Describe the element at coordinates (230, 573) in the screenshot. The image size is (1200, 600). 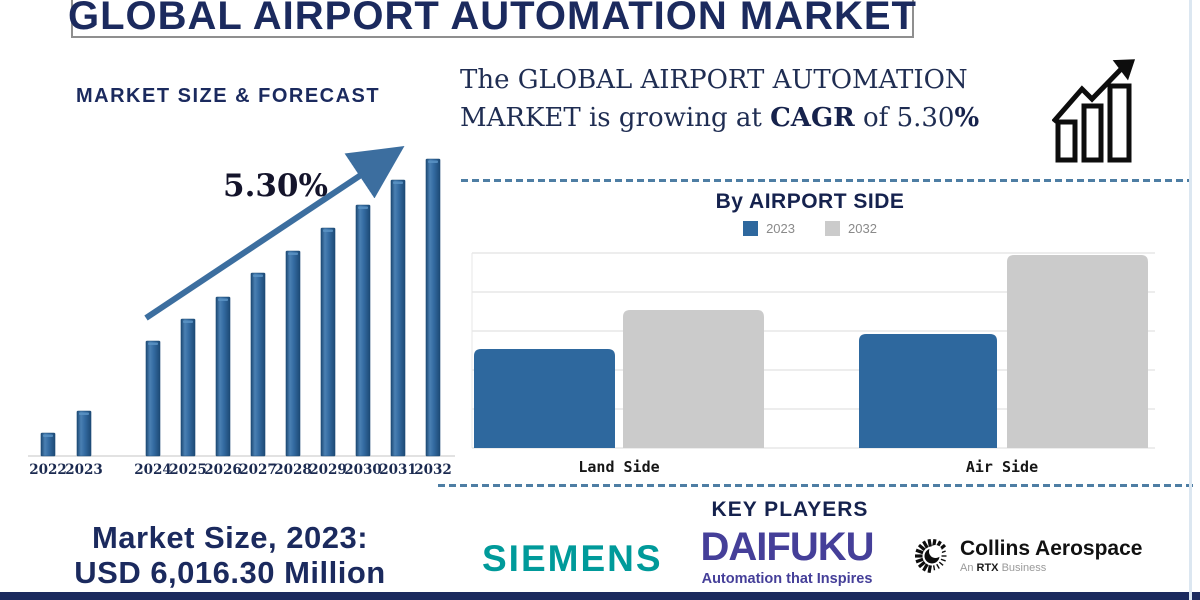
I see `market-size-line2: USD 6,016.30 Million` at that location.